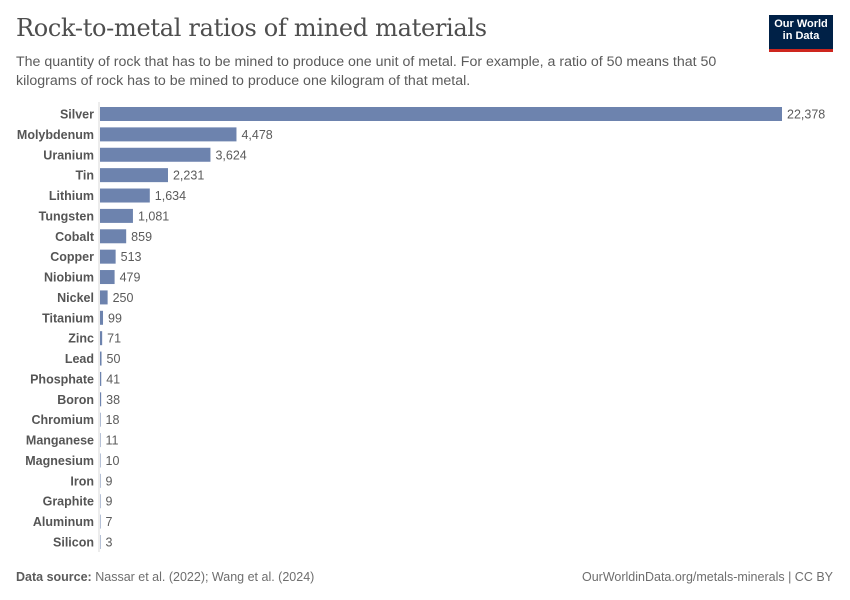  Describe the element at coordinates (205, 577) in the screenshot. I see `source-text: Nassar et al. (2022); Wang et al. (2024)` at that location.